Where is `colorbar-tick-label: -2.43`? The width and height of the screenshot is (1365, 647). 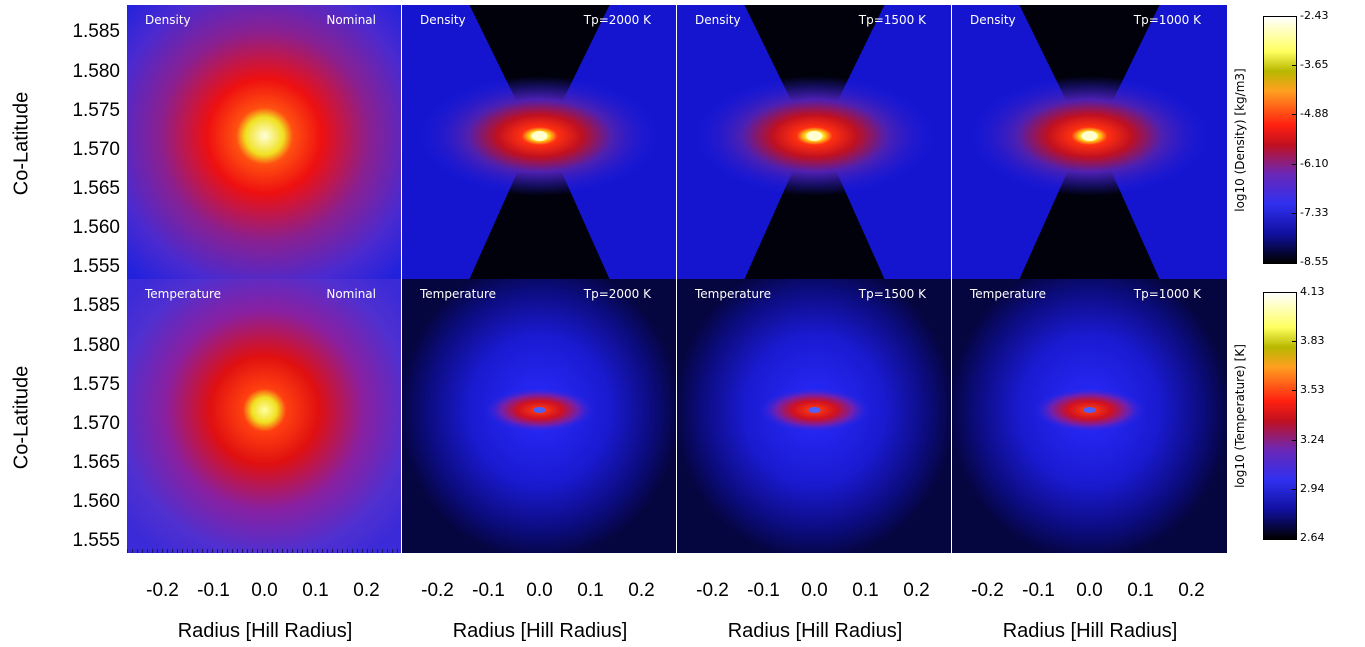
colorbar-tick-label: -2.43 is located at coordinates (1314, 15).